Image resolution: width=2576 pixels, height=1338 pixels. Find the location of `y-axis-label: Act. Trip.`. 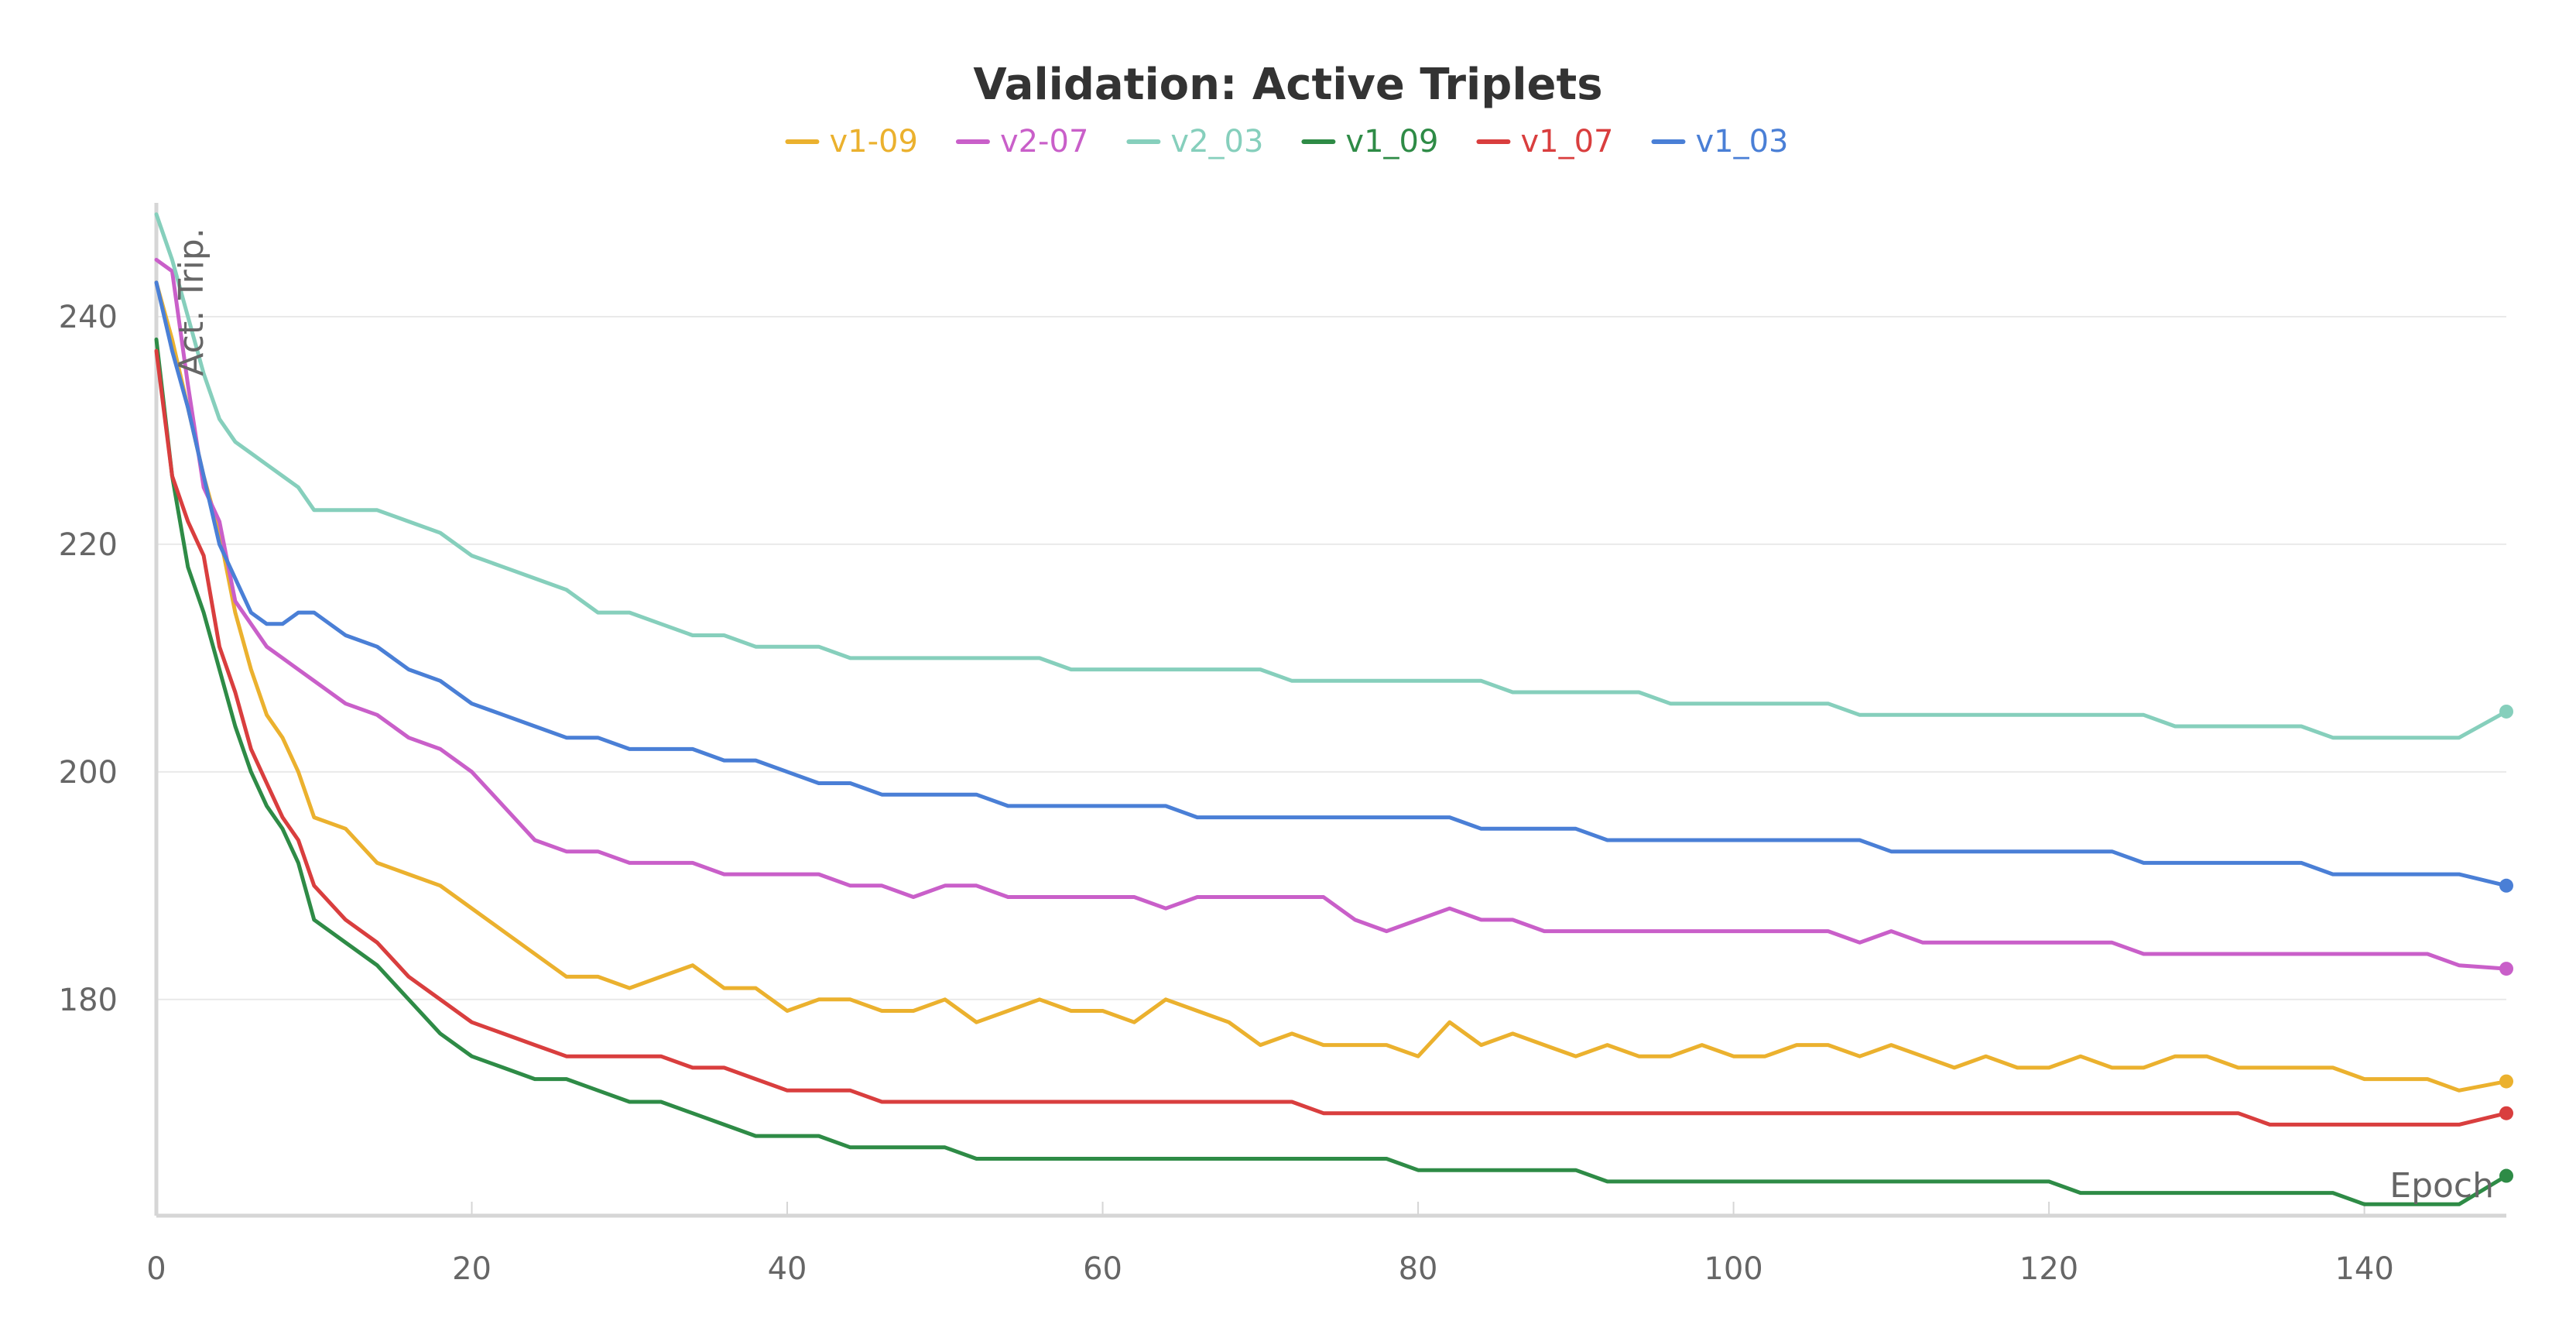

y-axis-label: Act. Trip. is located at coordinates (191, 302).